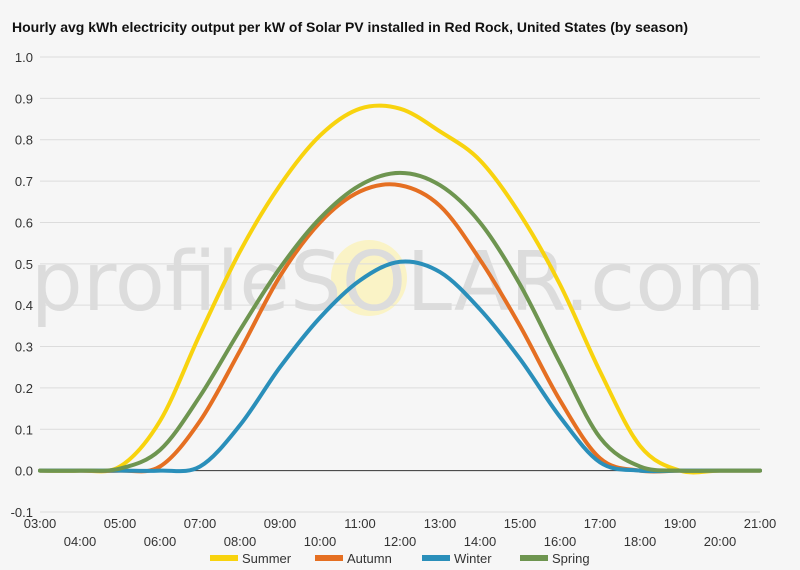  I want to click on x-tick-label: 10:00, so click(320, 541).